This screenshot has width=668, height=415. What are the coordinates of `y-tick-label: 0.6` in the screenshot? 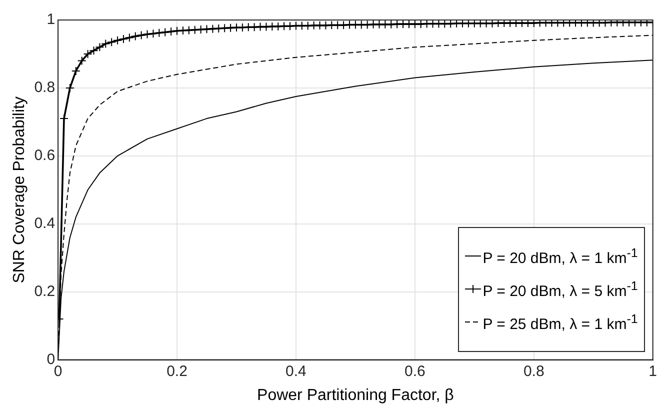 It's located at (45, 155).